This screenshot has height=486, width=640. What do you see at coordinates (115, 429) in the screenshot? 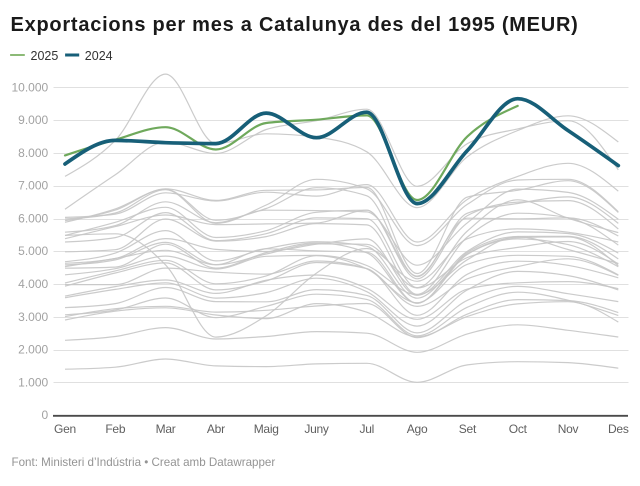
I see `svg-text: Feb` at bounding box center [115, 429].